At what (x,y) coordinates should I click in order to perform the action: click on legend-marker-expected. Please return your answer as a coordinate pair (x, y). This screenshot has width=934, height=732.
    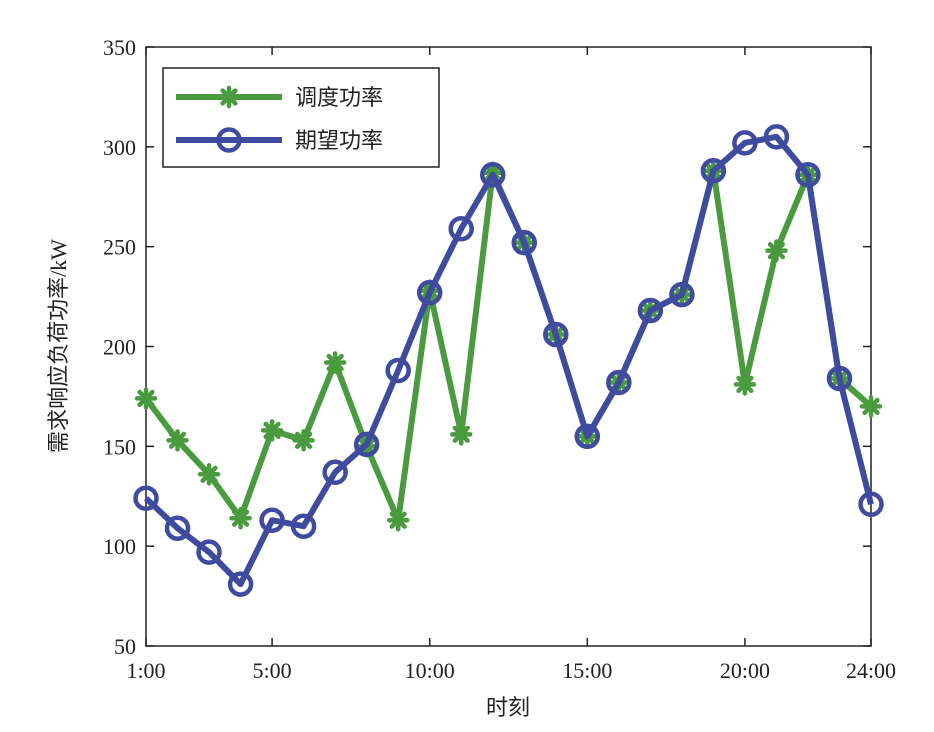
    Looking at the image, I should click on (229, 140).